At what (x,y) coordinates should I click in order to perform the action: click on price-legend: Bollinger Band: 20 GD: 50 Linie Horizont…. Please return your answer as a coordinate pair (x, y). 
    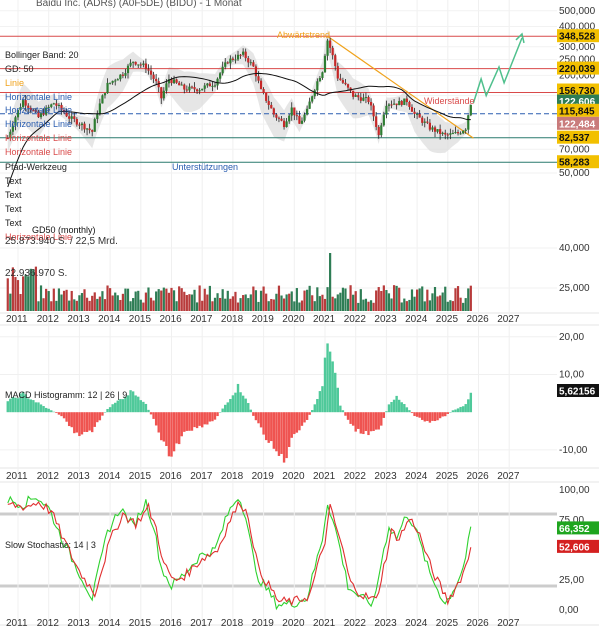
    Looking at the image, I should click on (42, 146).